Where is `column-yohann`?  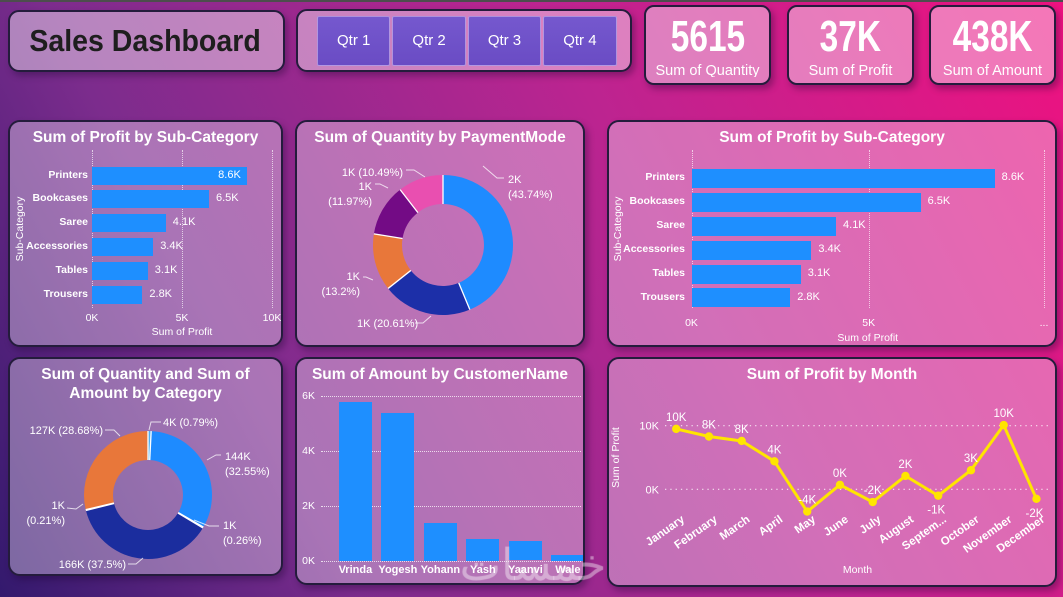 column-yohann is located at coordinates (440, 542).